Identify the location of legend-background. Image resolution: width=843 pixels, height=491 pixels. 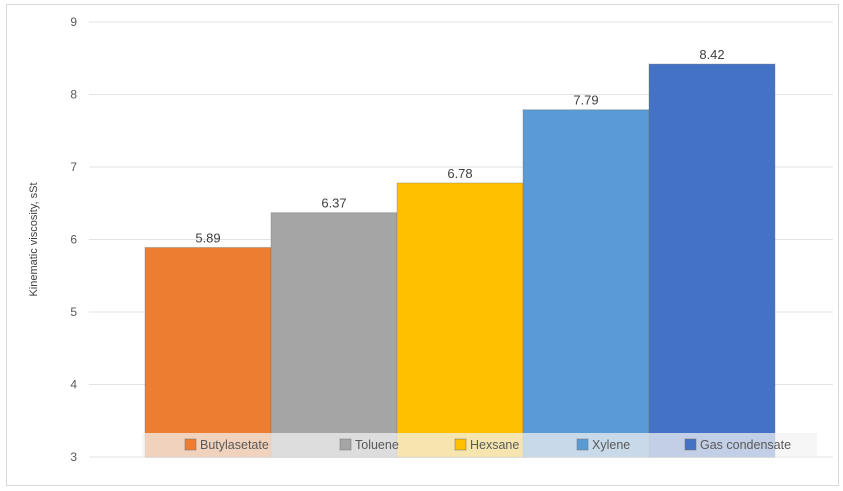
(479, 445).